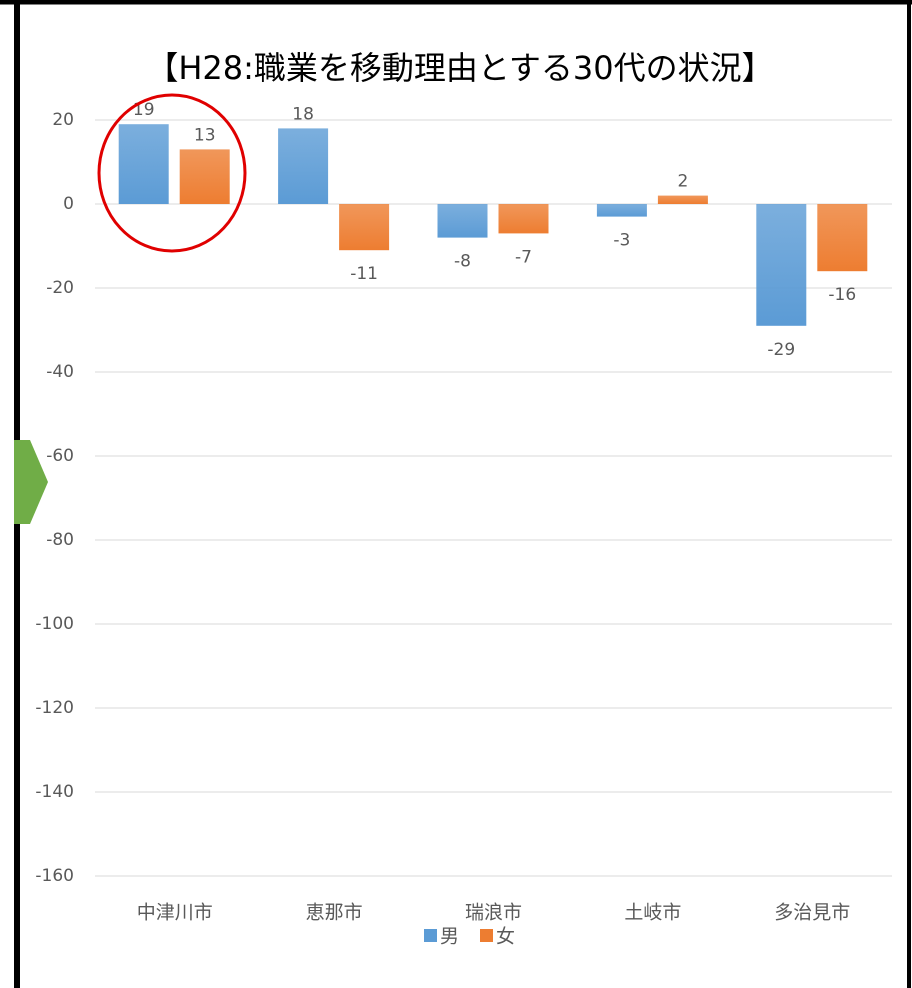 The image size is (912, 988). I want to click on y-tick-label: -20, so click(60, 288).